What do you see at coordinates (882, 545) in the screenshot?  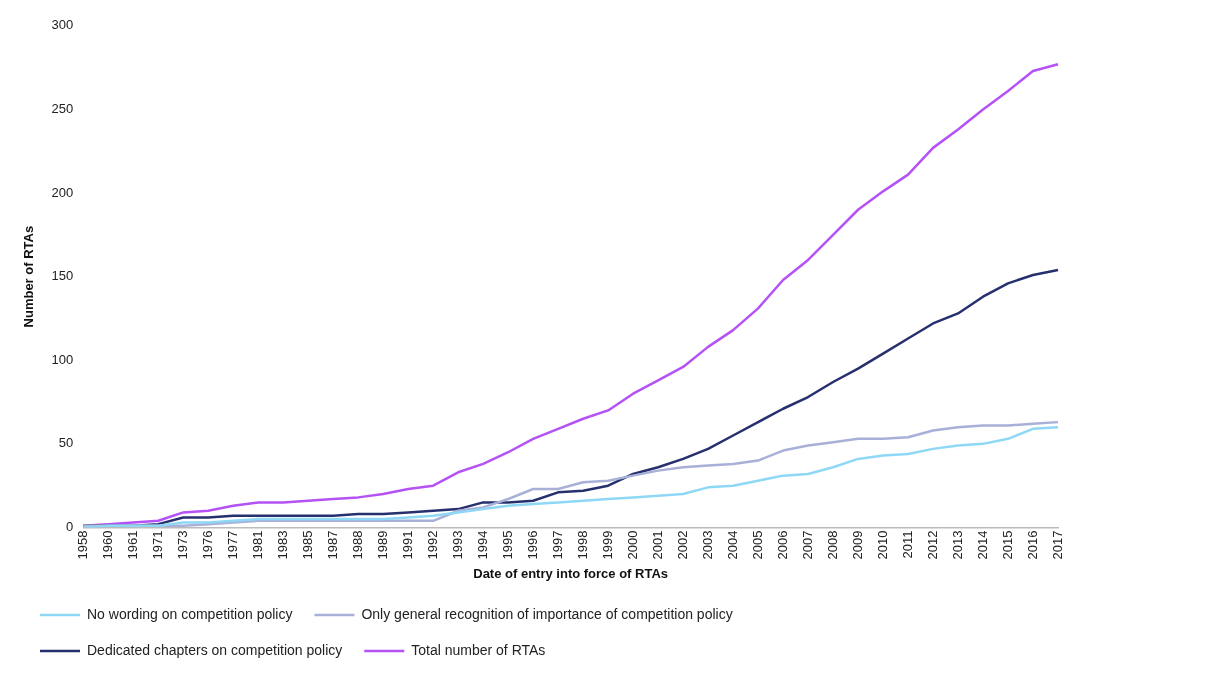 I see `x-tick-label: 2010` at bounding box center [882, 545].